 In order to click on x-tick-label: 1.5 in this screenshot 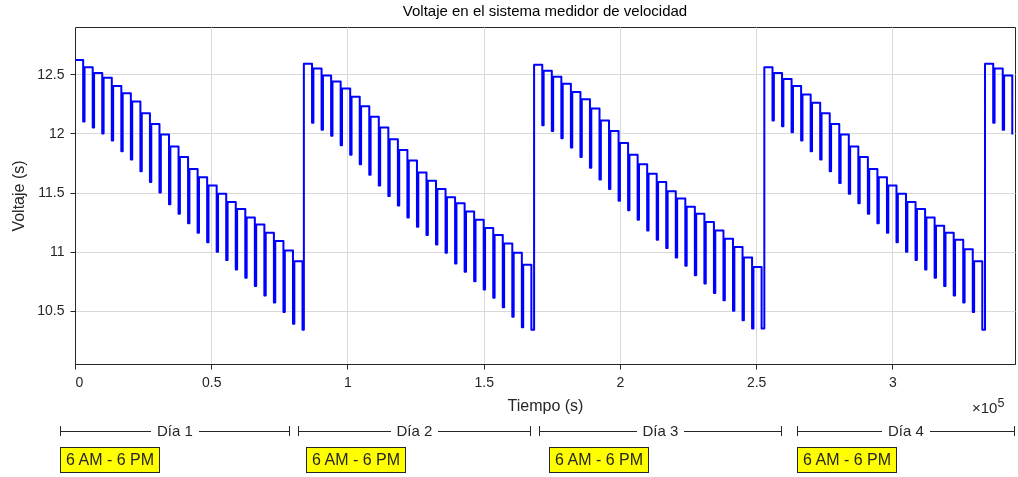, I will do `click(484, 381)`.